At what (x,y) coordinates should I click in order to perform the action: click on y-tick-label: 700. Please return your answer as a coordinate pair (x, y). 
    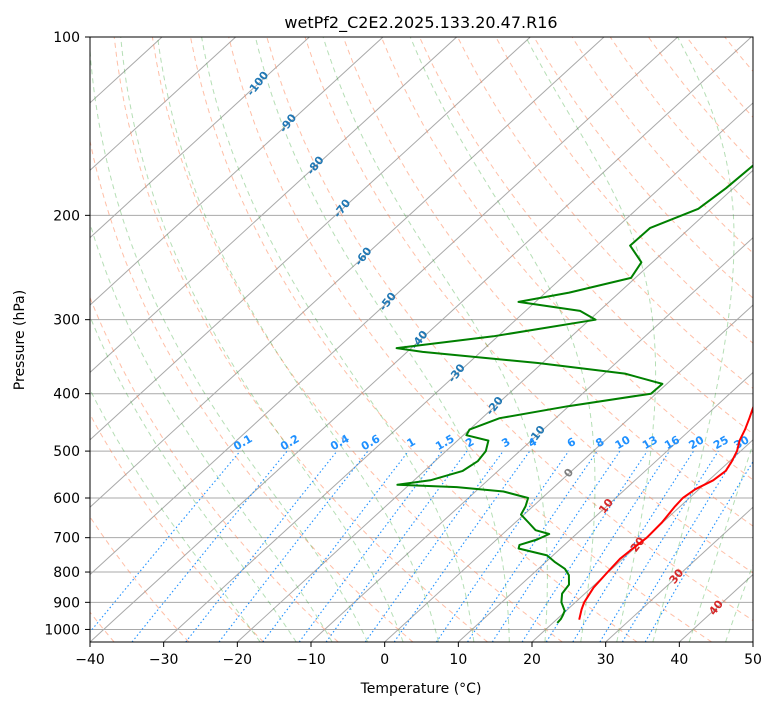
    Looking at the image, I should click on (66, 539).